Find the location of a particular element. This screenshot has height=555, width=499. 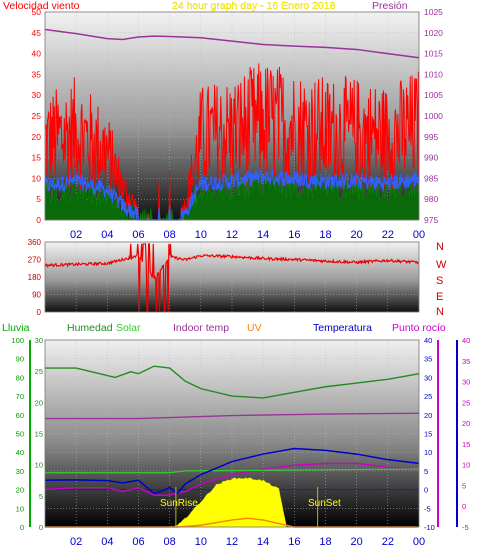

temperatura-axis-tick: 35 is located at coordinates (428, 359).